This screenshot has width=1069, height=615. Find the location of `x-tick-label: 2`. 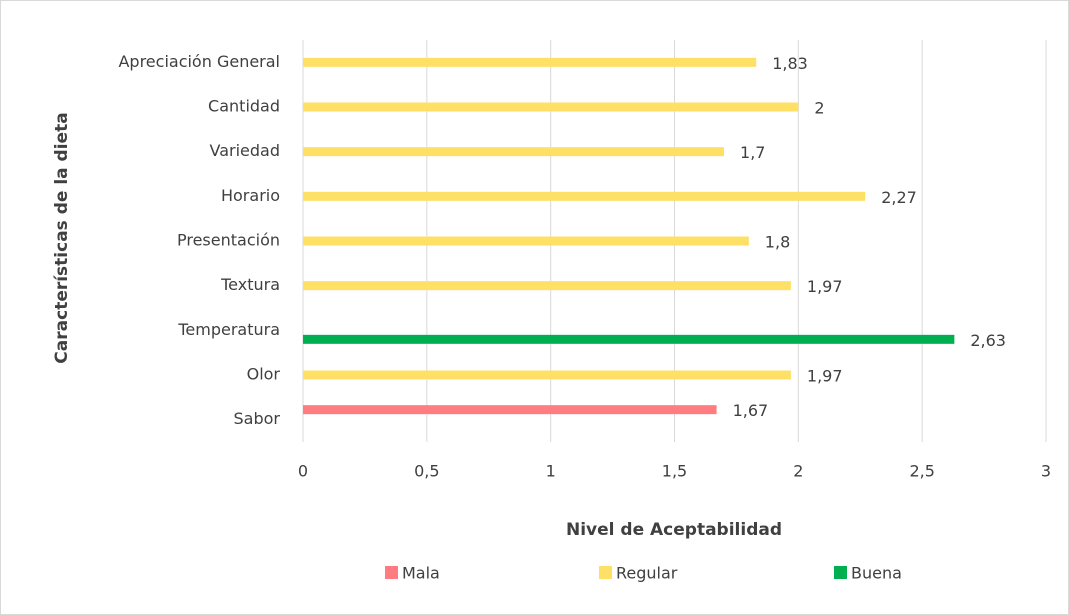

x-tick-label: 2 is located at coordinates (798, 471).